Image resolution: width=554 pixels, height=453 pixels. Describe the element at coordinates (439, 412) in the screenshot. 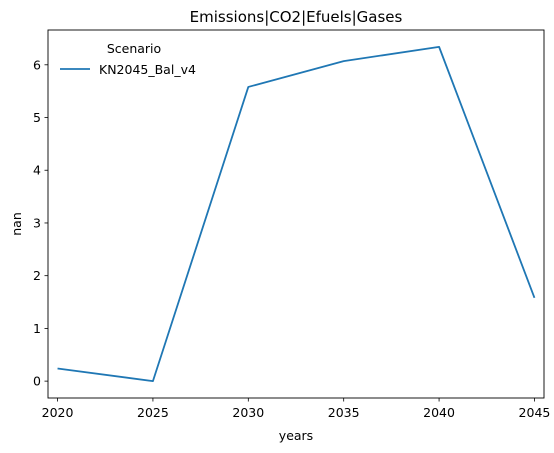

I see `x-tick-label: 2040` at that location.